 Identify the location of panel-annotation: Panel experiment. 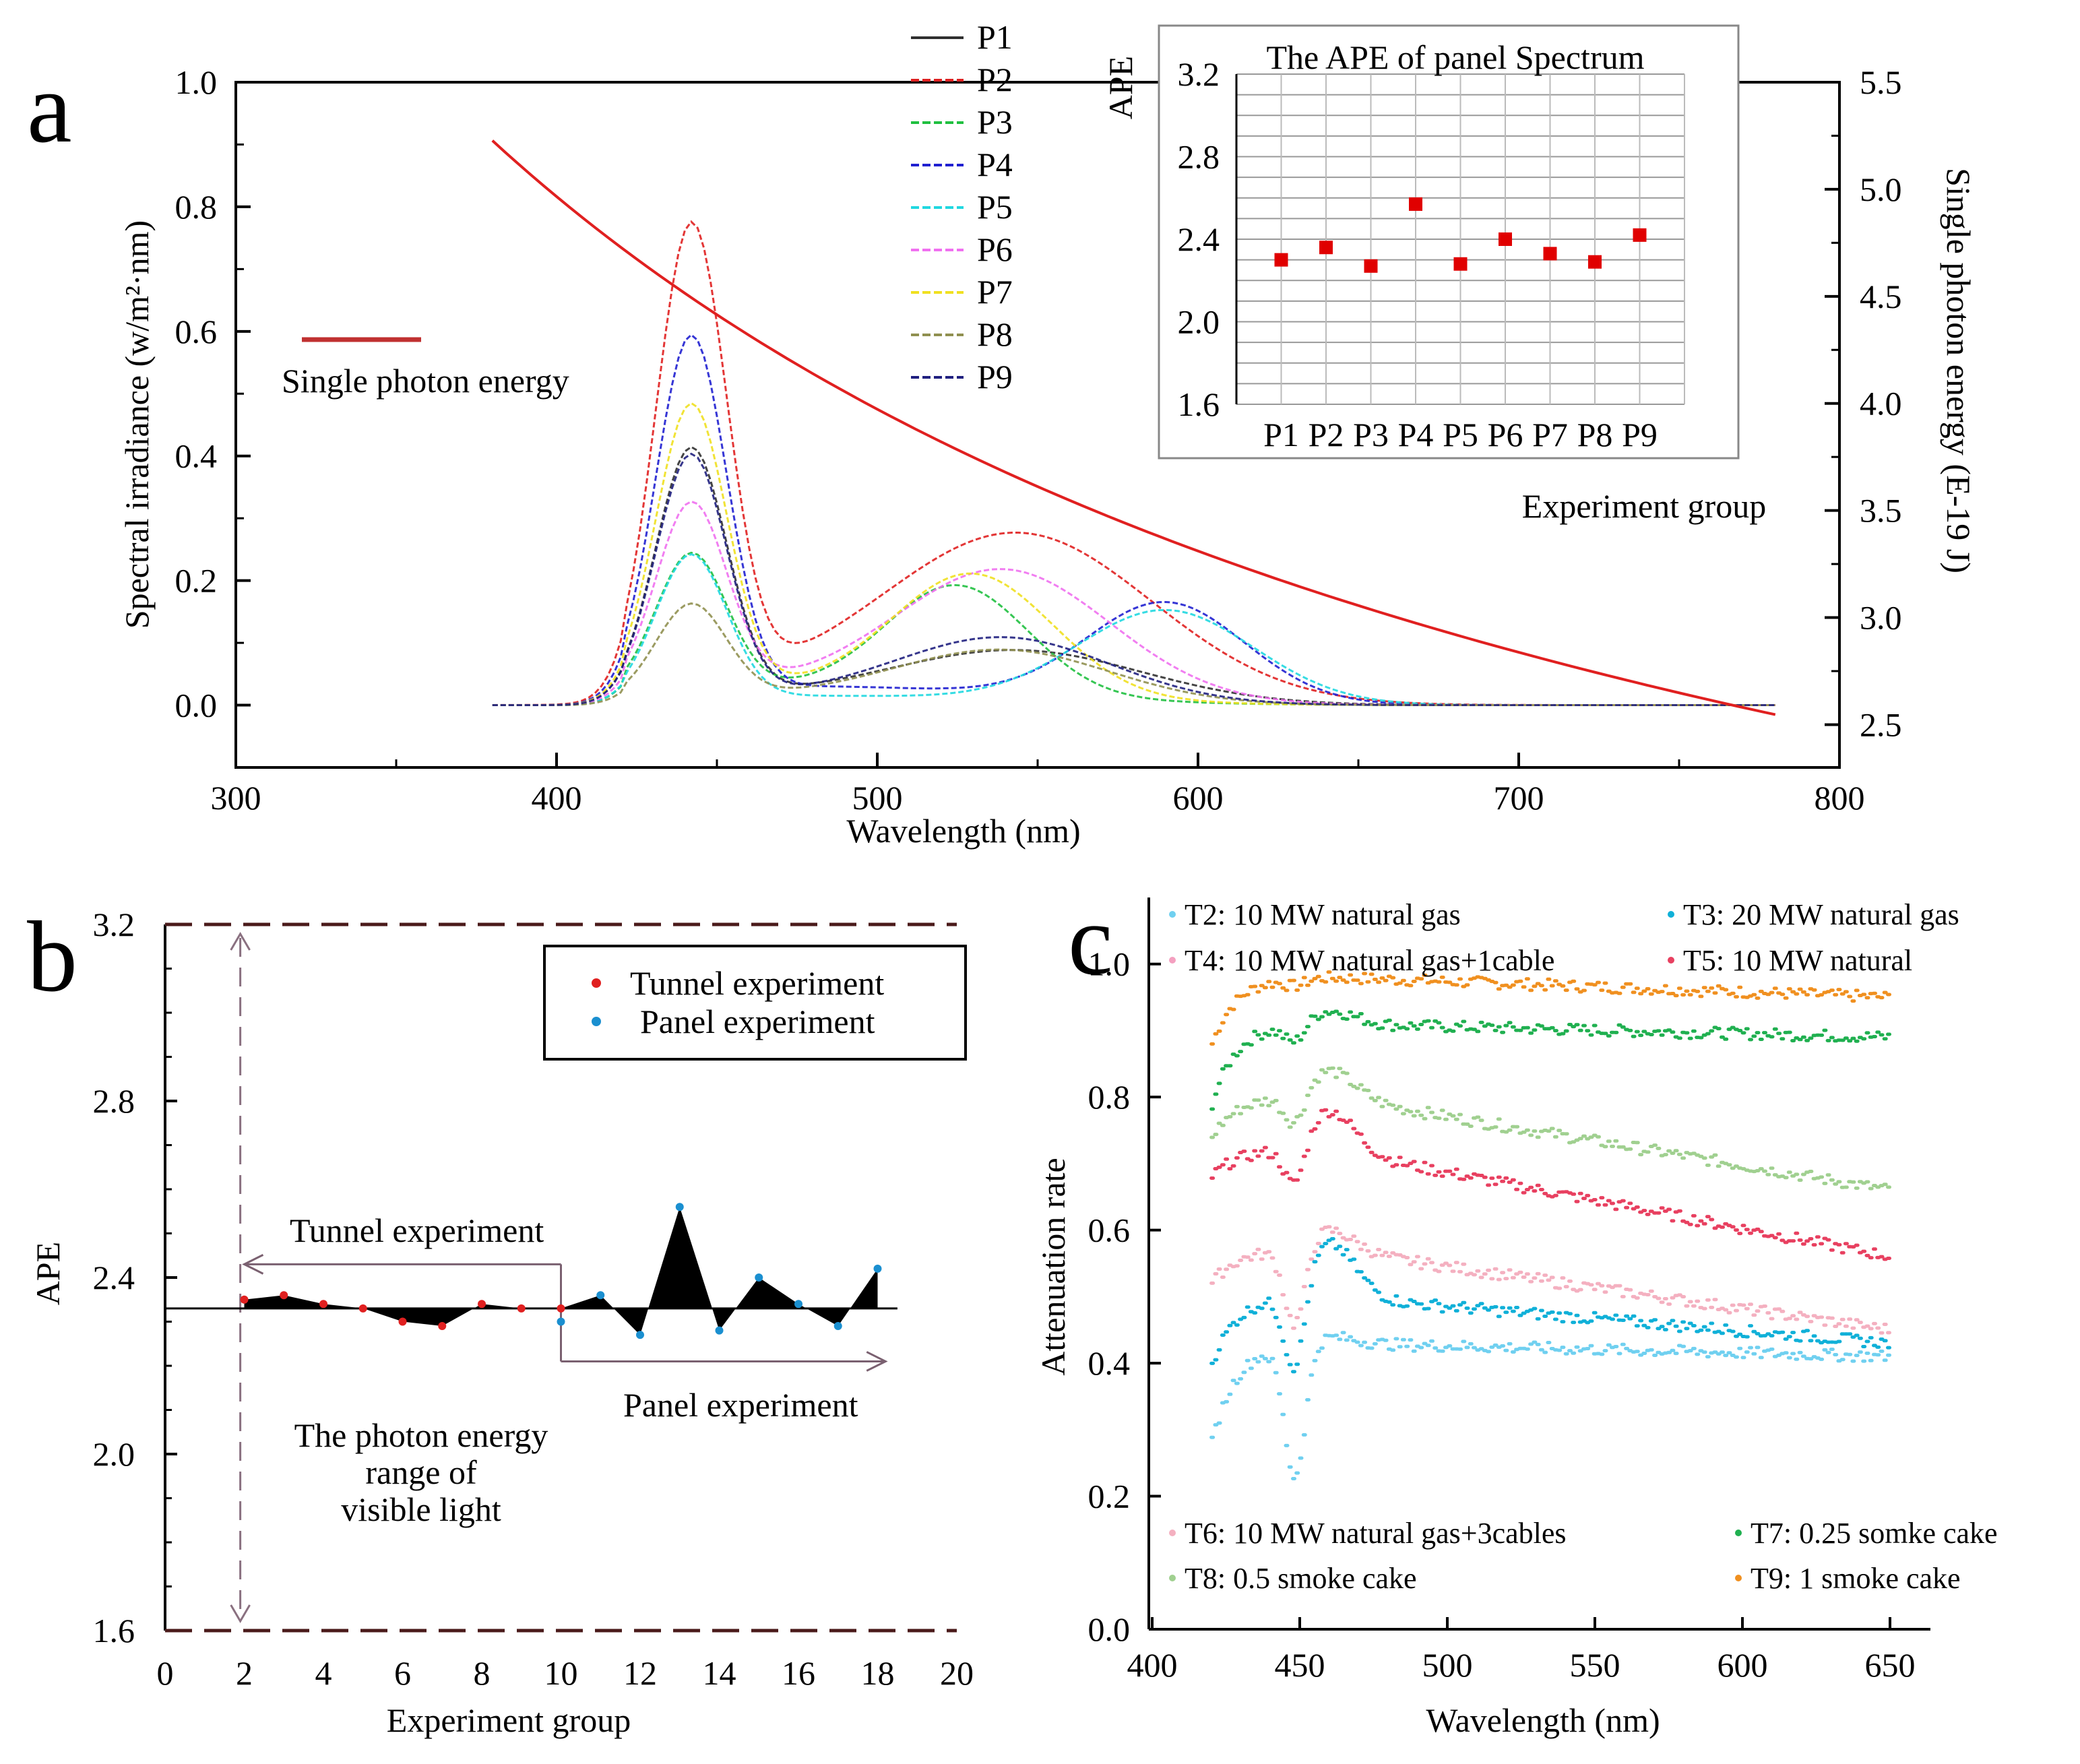
(740, 1405).